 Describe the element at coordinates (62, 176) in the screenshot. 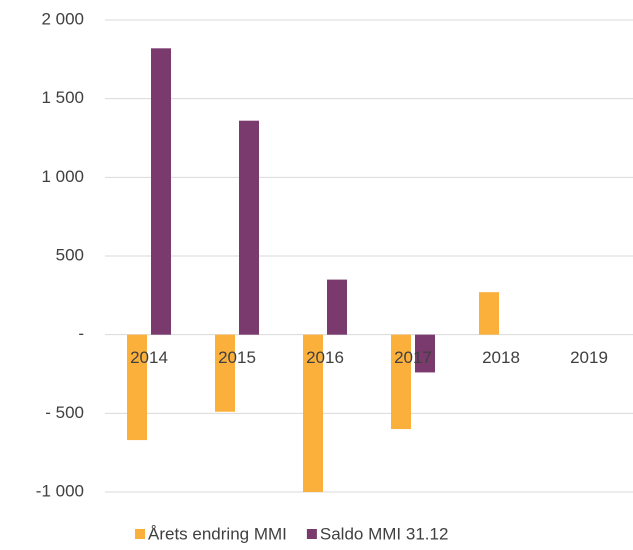

I see `y-tick-label: 1 000` at that location.